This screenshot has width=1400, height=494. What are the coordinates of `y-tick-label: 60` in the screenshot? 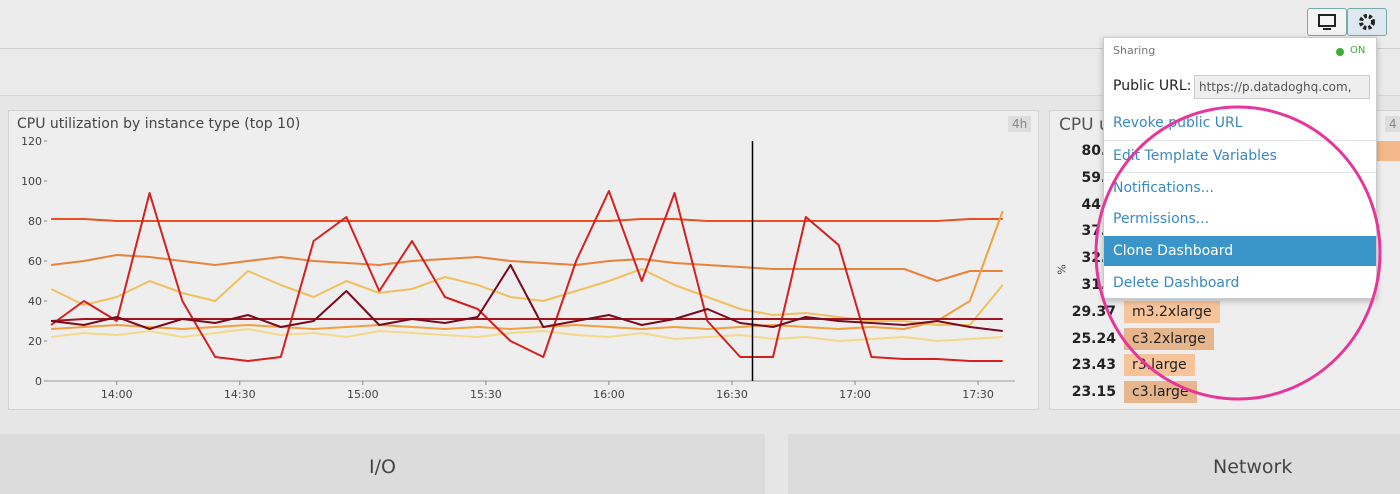 It's located at (35, 261).